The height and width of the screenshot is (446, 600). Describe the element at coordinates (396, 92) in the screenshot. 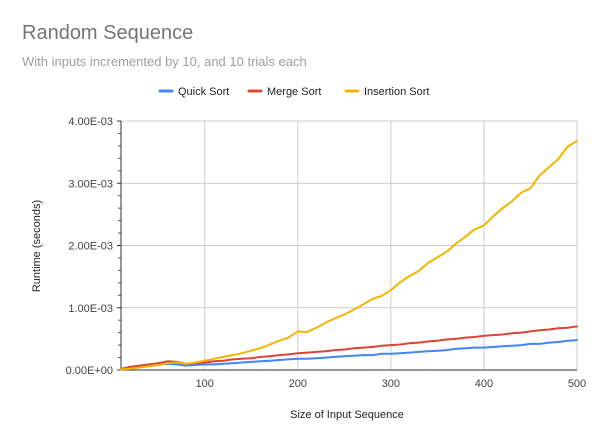

I see `legend-label-insertion-sort: Insertion Sort` at that location.